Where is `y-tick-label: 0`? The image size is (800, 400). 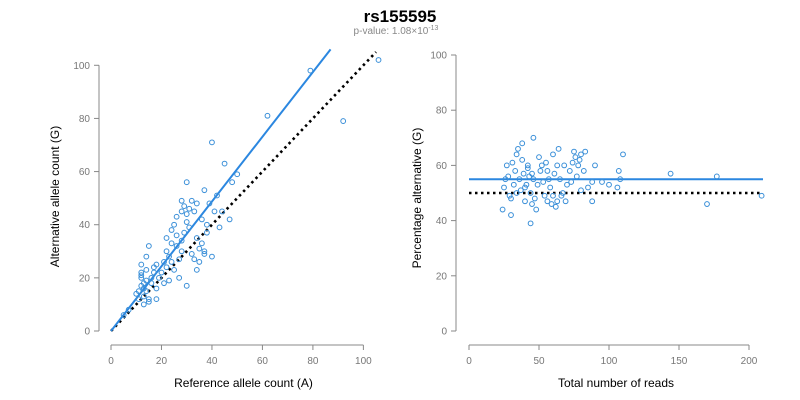 y-tick-label: 0 is located at coordinates (87, 332).